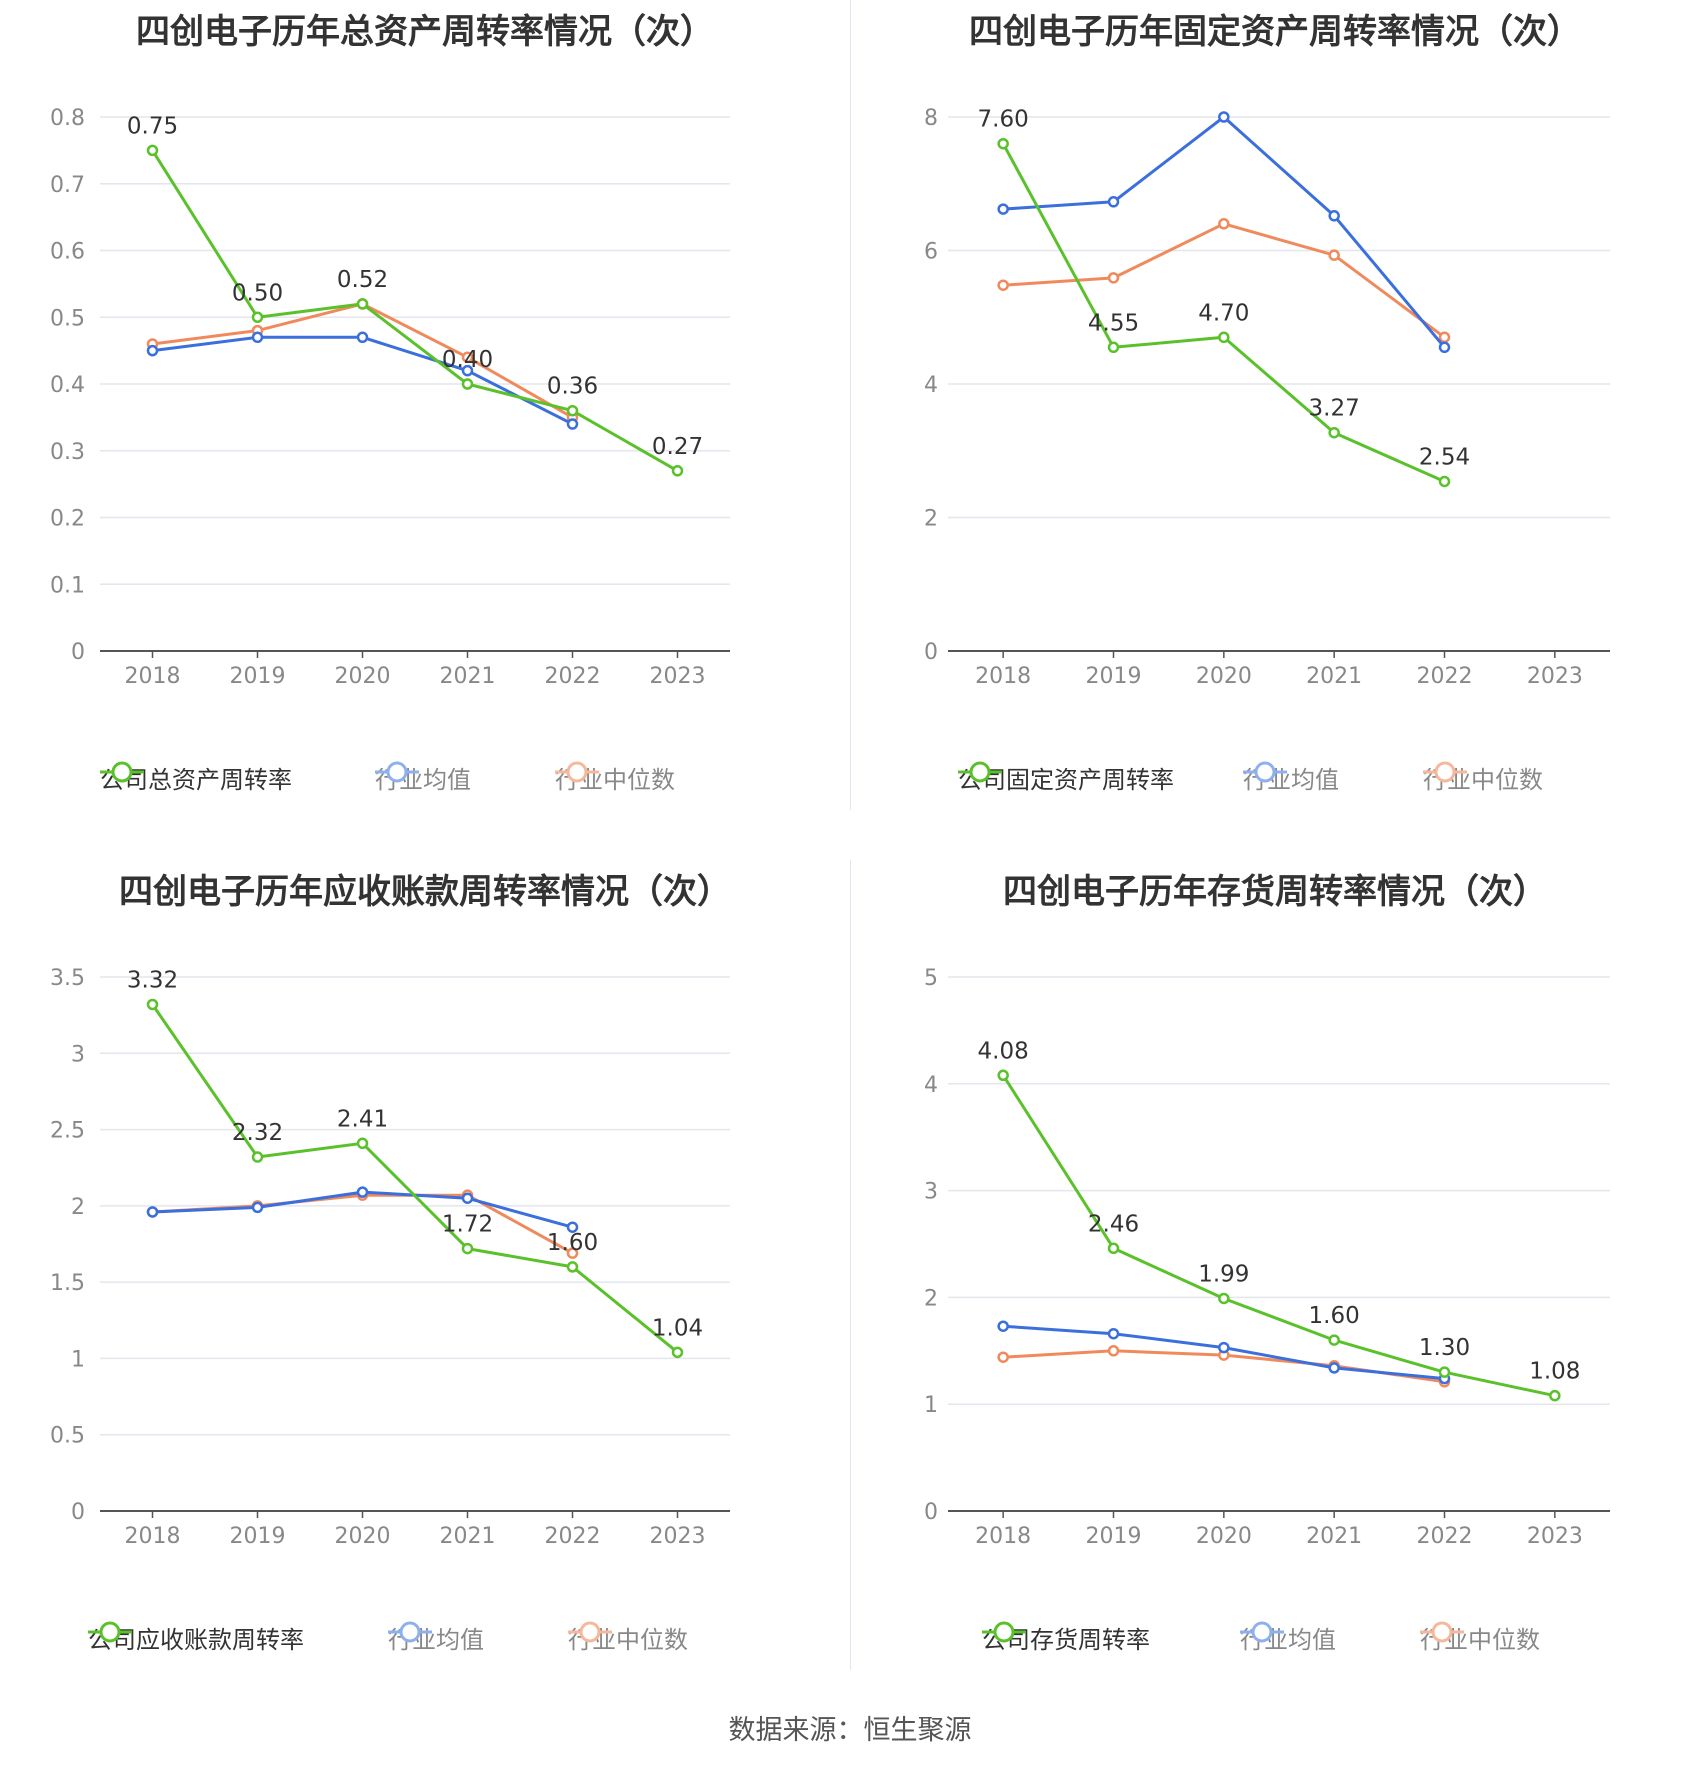  Describe the element at coordinates (362, 1119) in the screenshot. I see `data-label: 2.41` at that location.